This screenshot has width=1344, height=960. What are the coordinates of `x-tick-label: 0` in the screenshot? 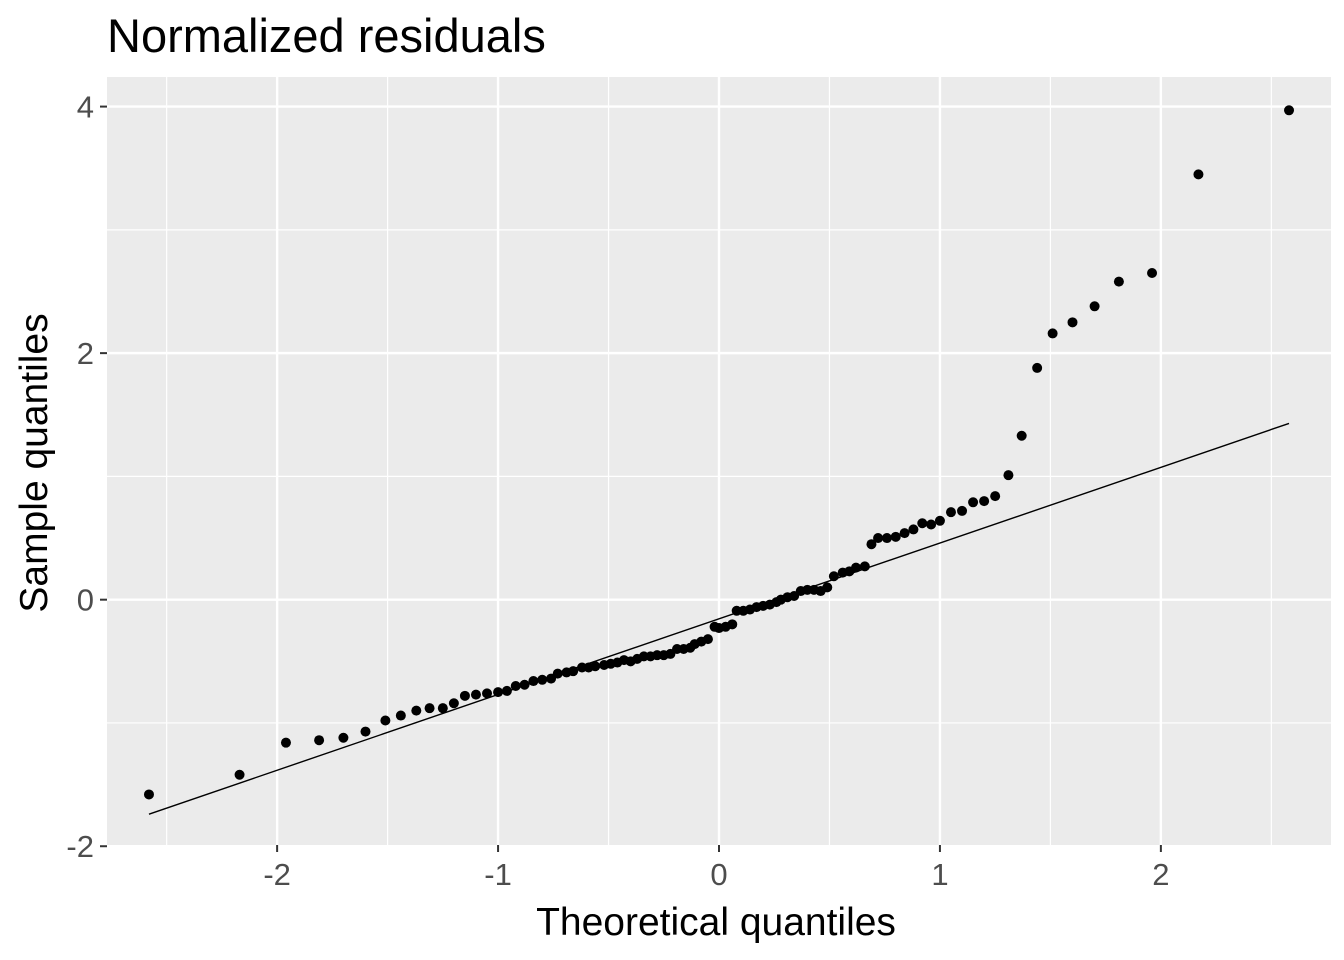 It's located at (718, 874).